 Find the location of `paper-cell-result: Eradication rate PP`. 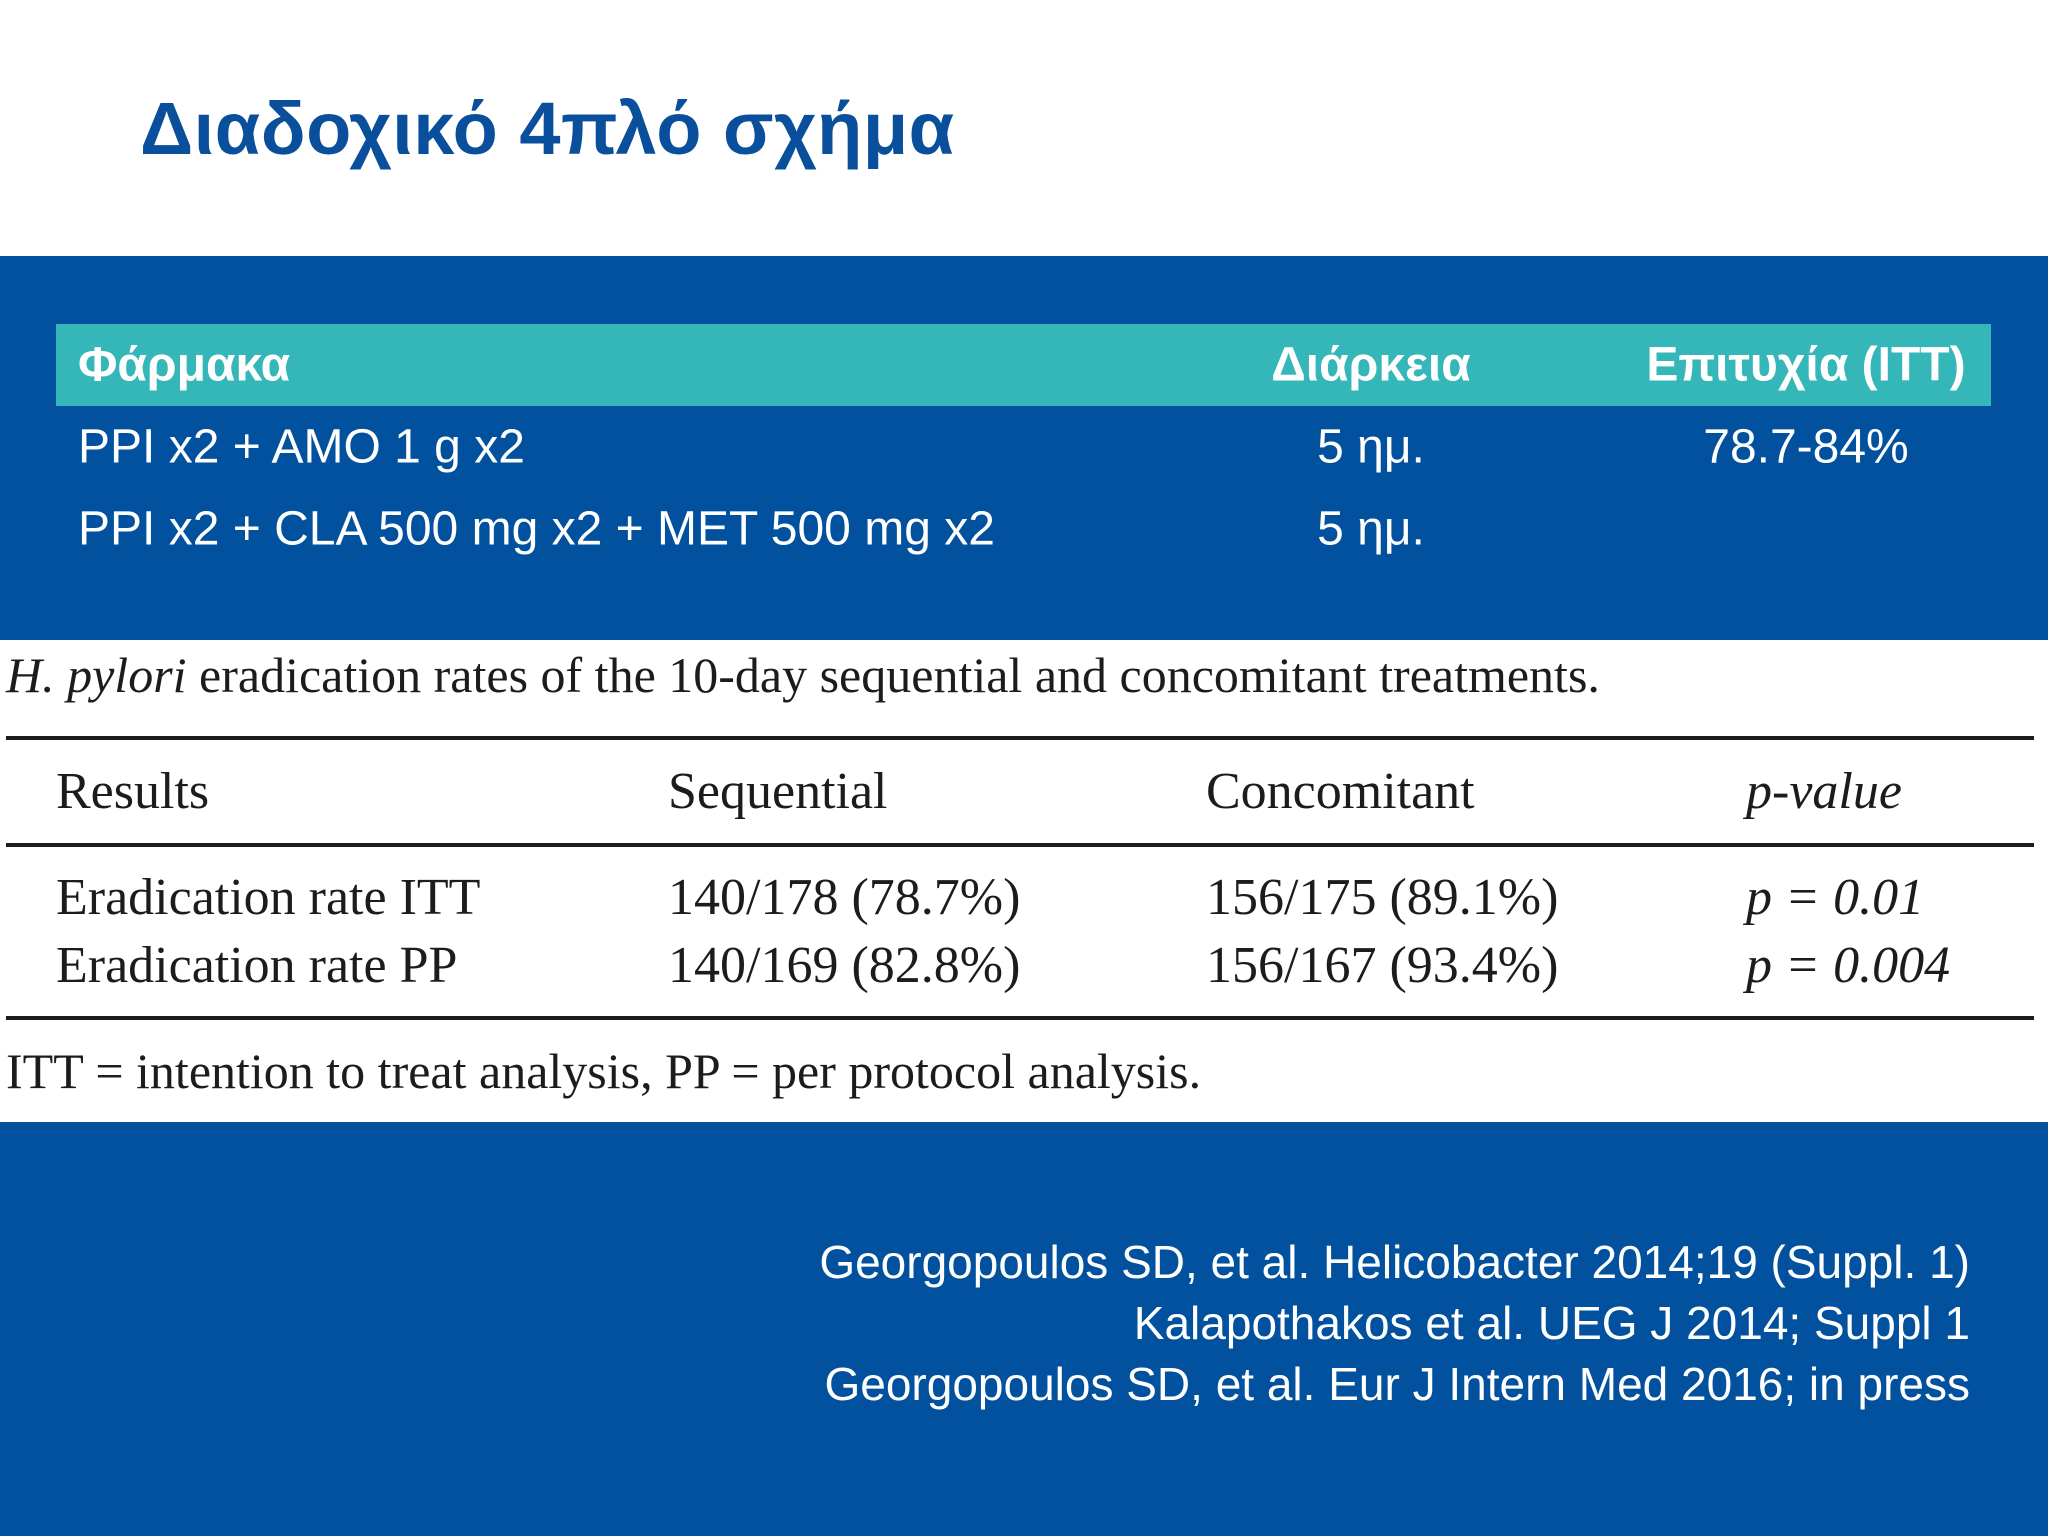

paper-cell-result: Eradication rate PP is located at coordinates (257, 965).